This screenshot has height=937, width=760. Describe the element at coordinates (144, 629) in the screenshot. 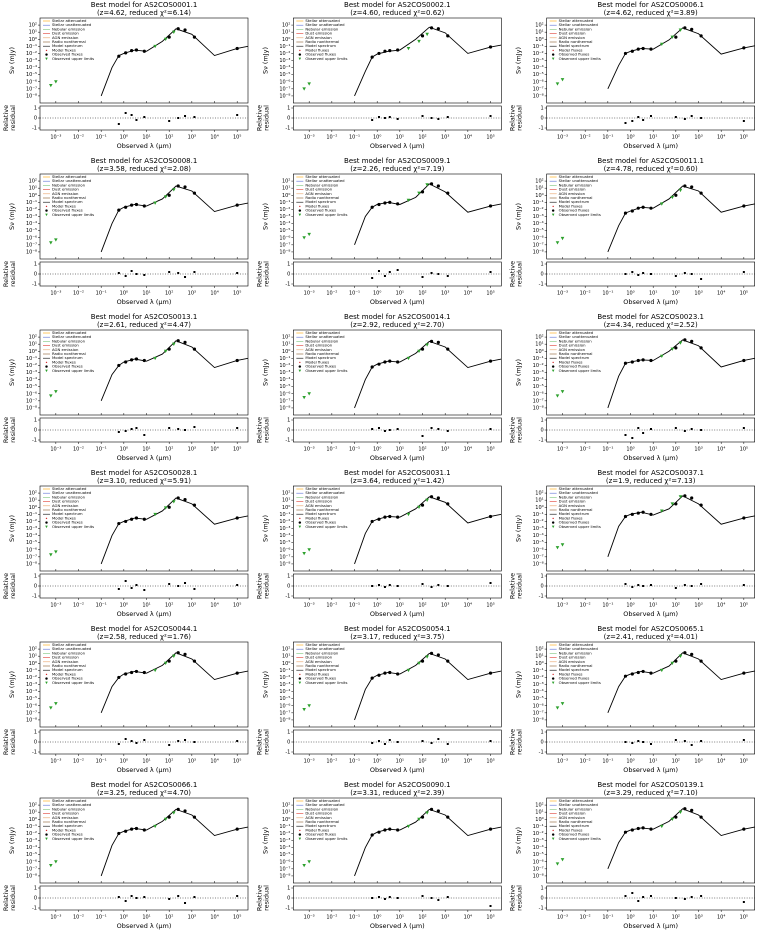

I see `panel-title: Best model for AS2COS0044.1` at that location.